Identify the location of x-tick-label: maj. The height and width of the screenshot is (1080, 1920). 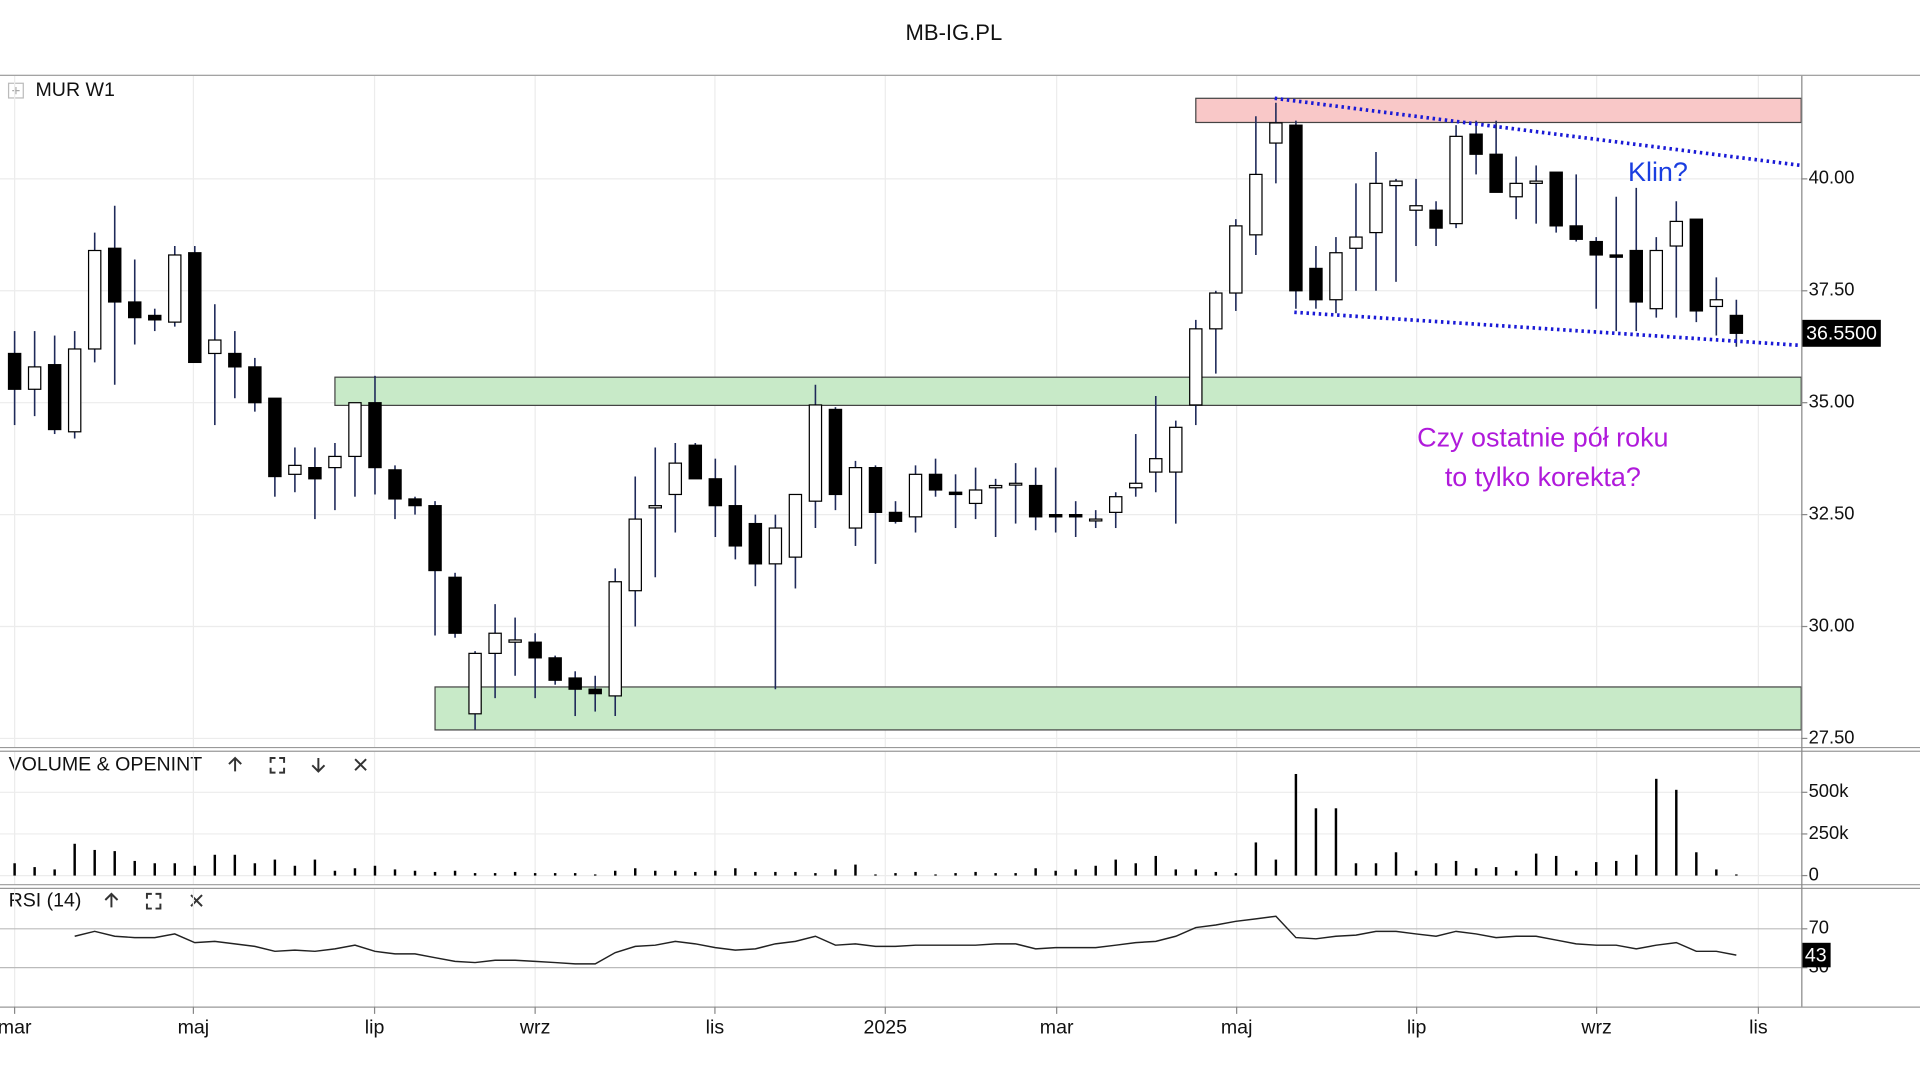
(194, 1028).